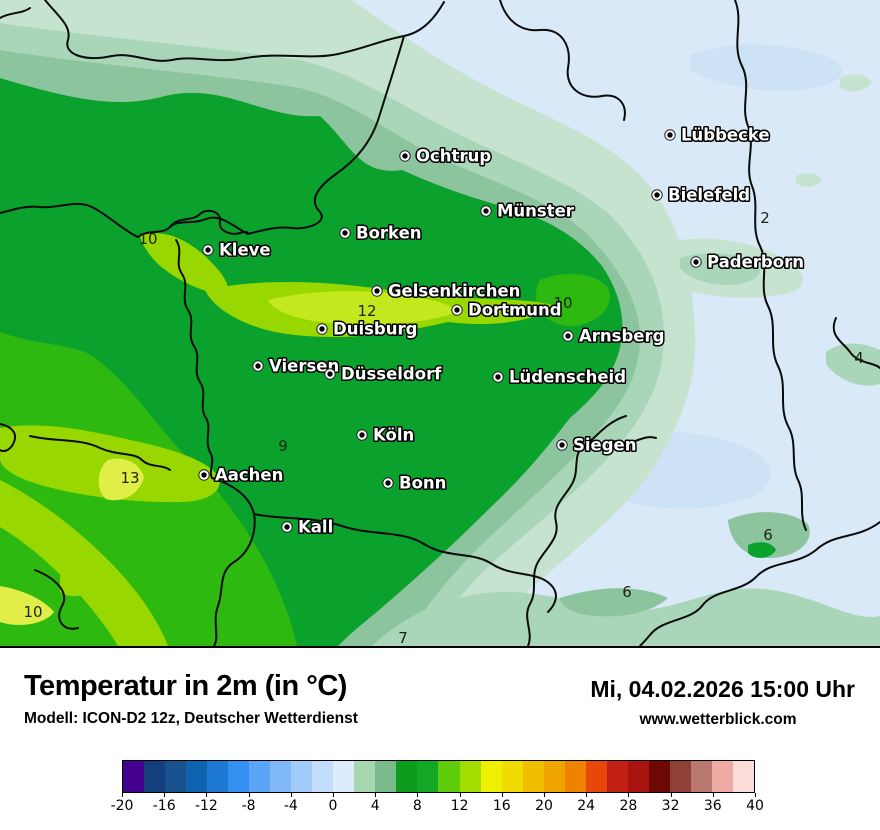  What do you see at coordinates (709, 195) in the screenshot?
I see `city-label: Bielefeld` at bounding box center [709, 195].